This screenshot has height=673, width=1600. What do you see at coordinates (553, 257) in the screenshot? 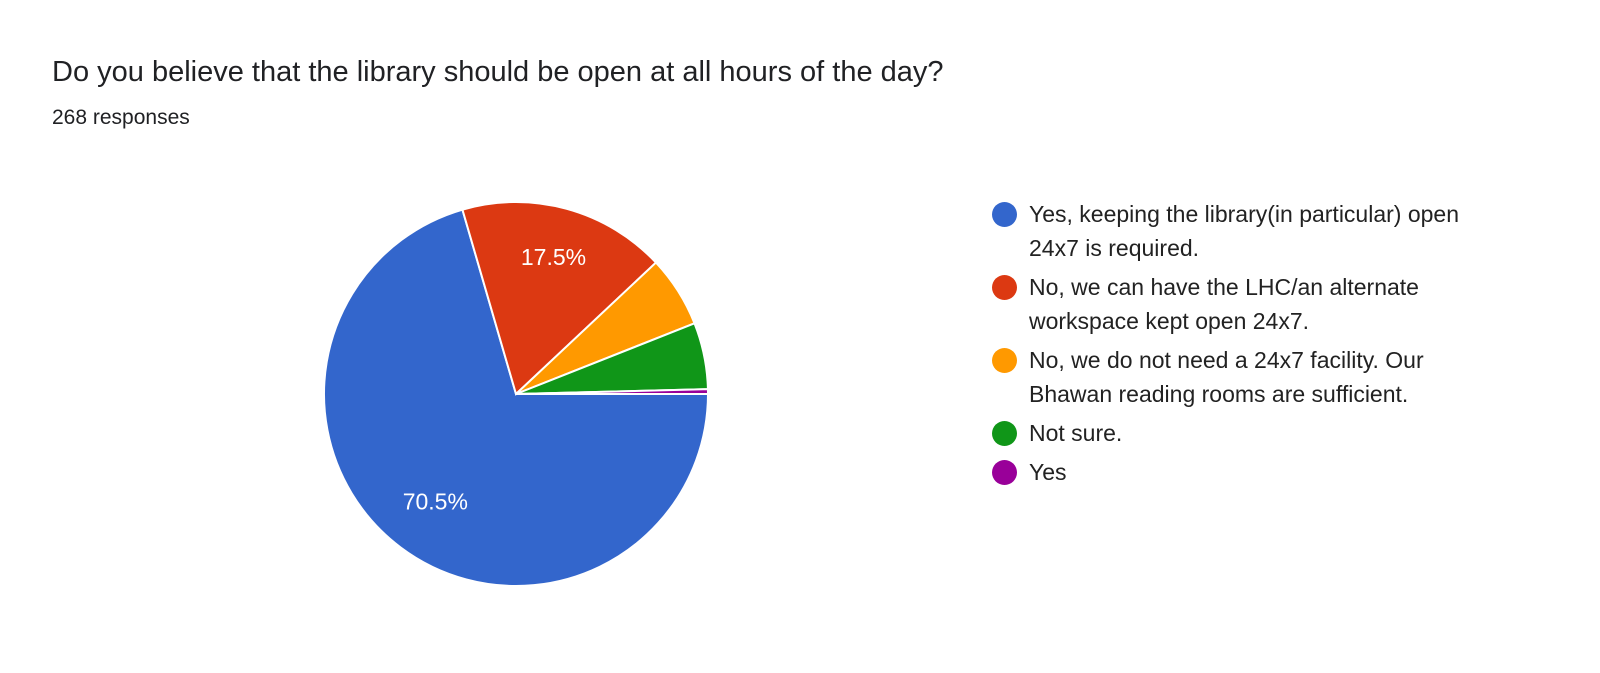
I see `data-label-2: 17.5%` at bounding box center [553, 257].